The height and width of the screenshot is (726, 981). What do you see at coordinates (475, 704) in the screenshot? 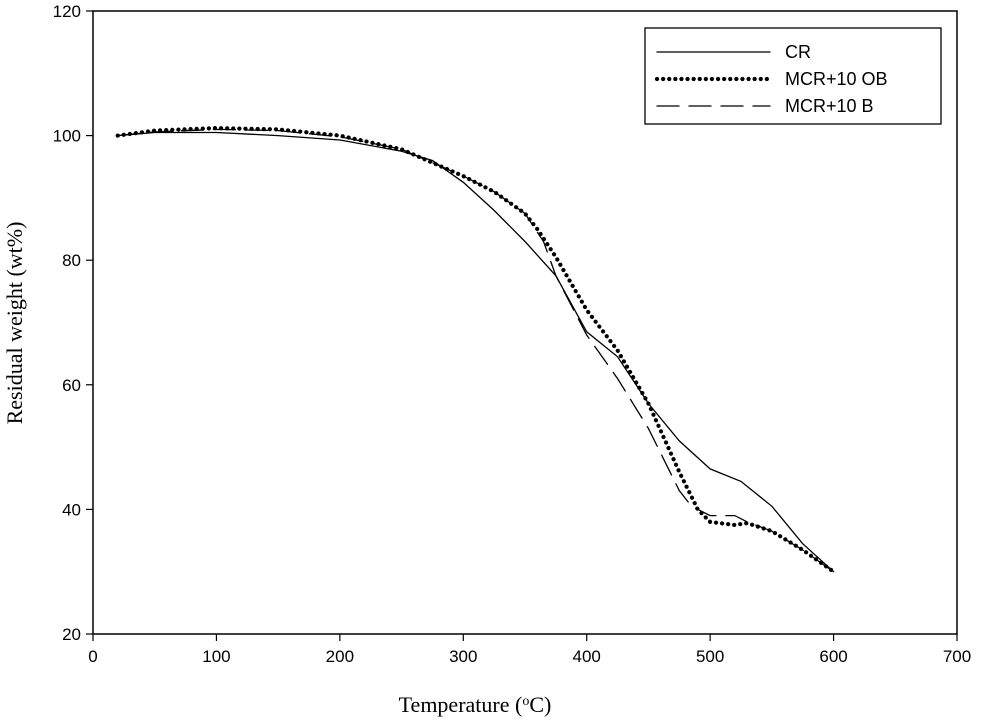
I see `x-axis-label: Temperature (oC)` at bounding box center [475, 704].